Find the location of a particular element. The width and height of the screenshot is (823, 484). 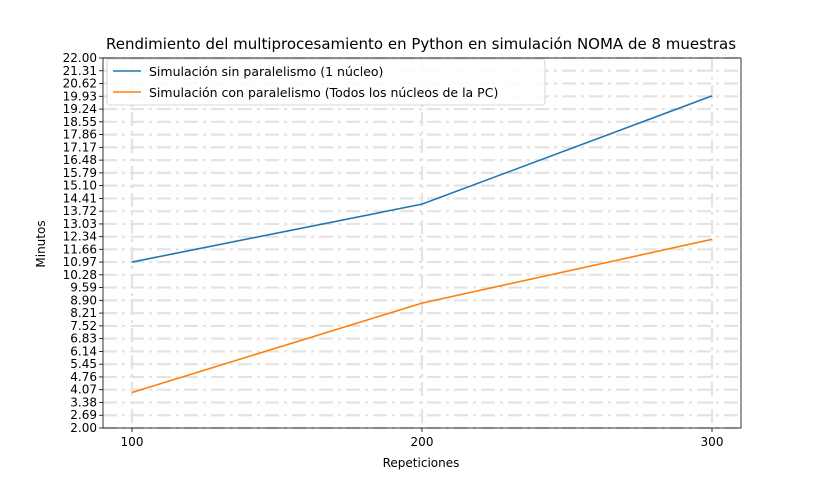

y-tick-label: 15.79 is located at coordinates (80, 173).